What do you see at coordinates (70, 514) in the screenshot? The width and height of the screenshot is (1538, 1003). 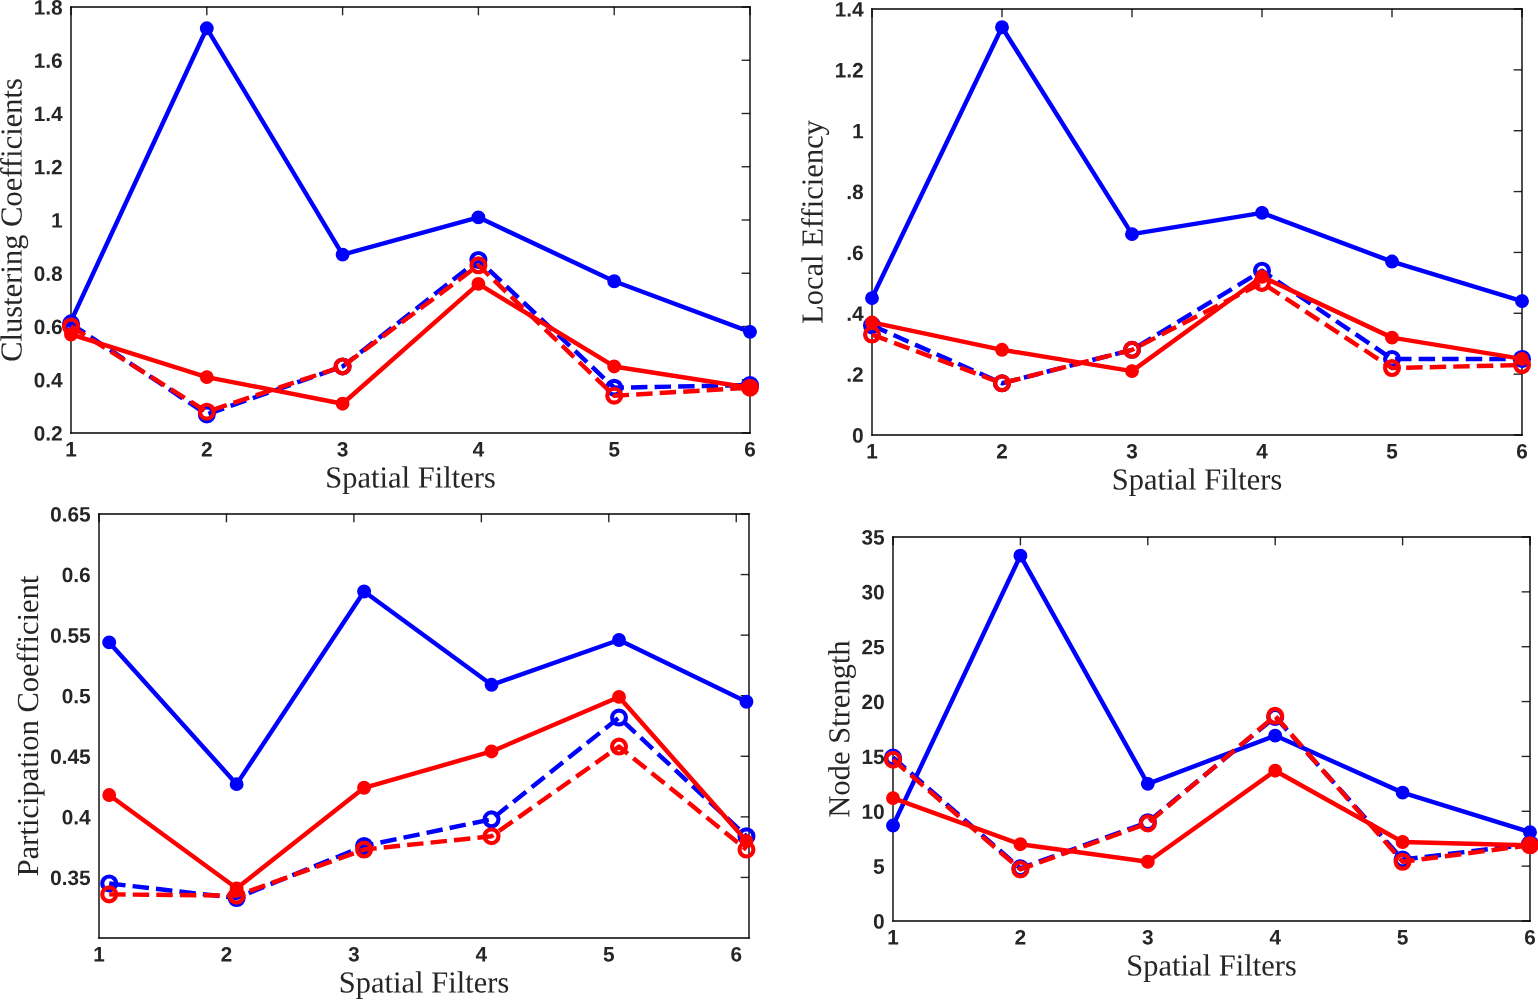 I see `y-tick-label: 0.65` at bounding box center [70, 514].